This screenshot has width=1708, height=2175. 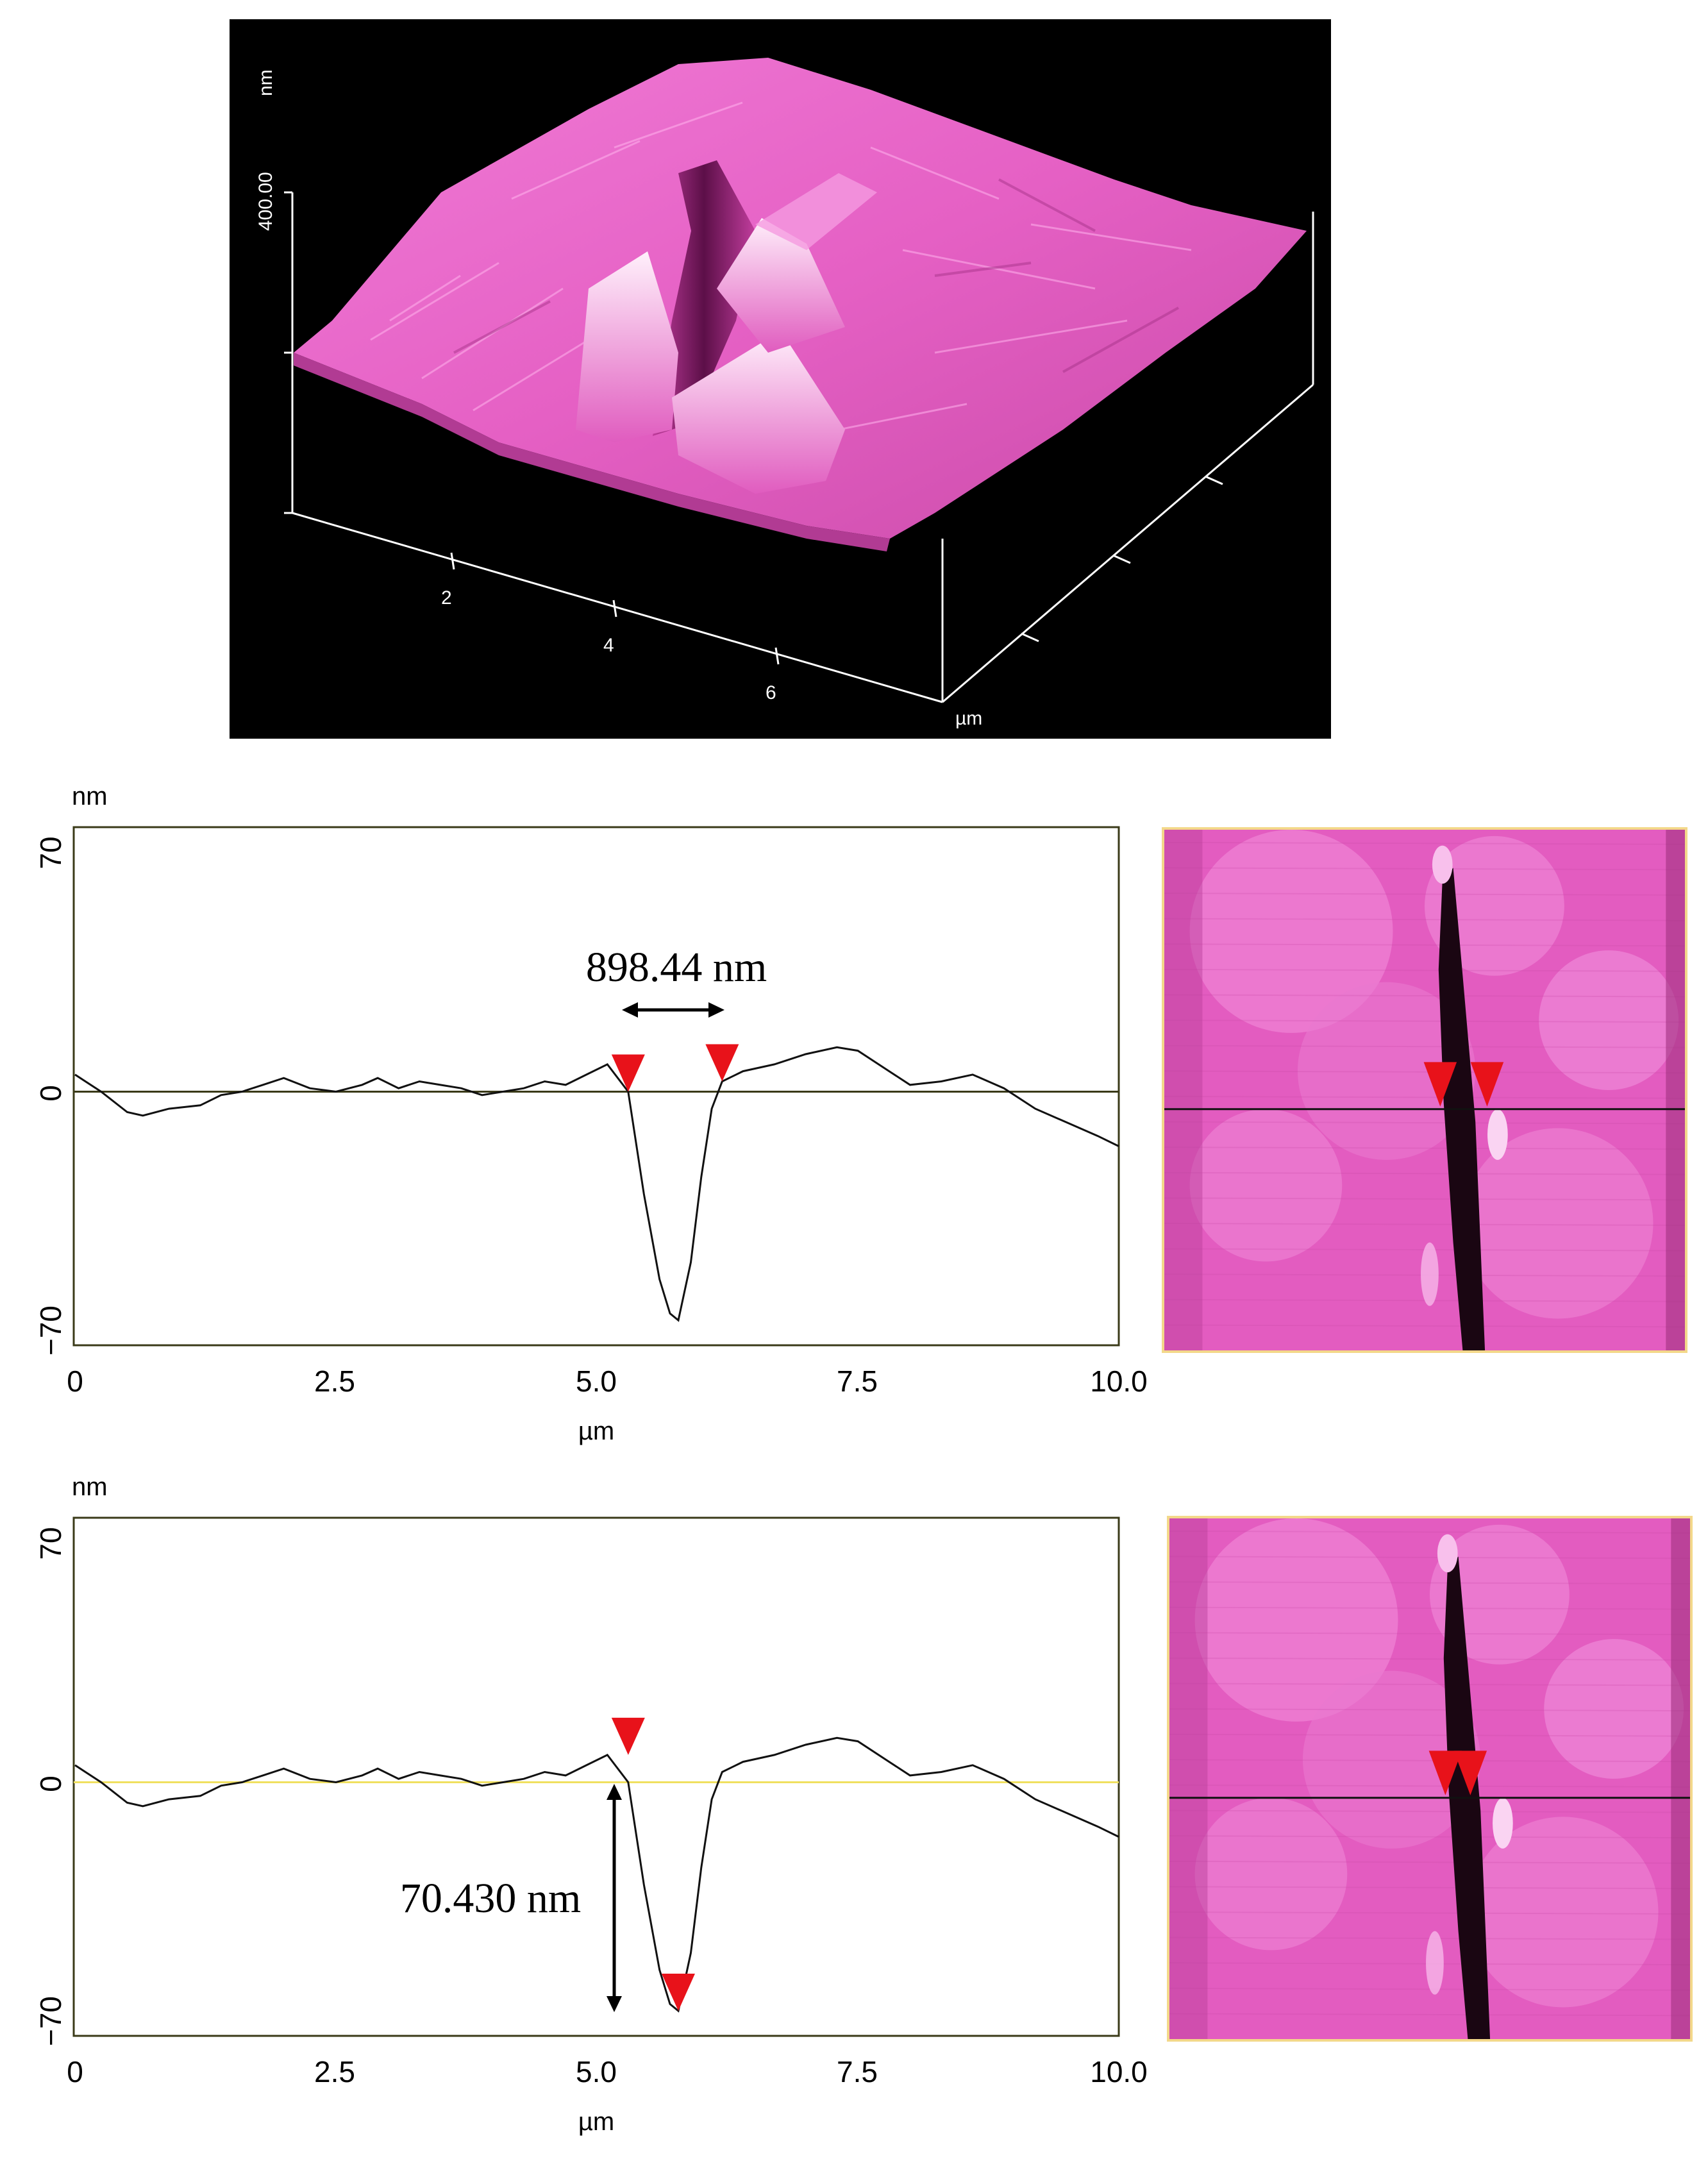 I want to click on afm-image-bottom, so click(x=1430, y=1779).